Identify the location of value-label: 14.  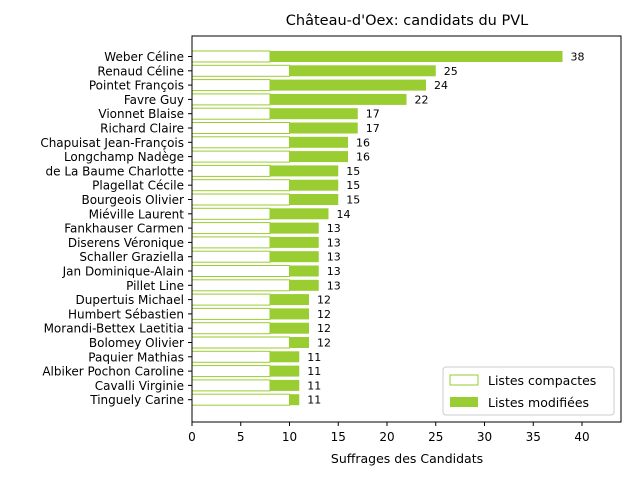
(344, 214).